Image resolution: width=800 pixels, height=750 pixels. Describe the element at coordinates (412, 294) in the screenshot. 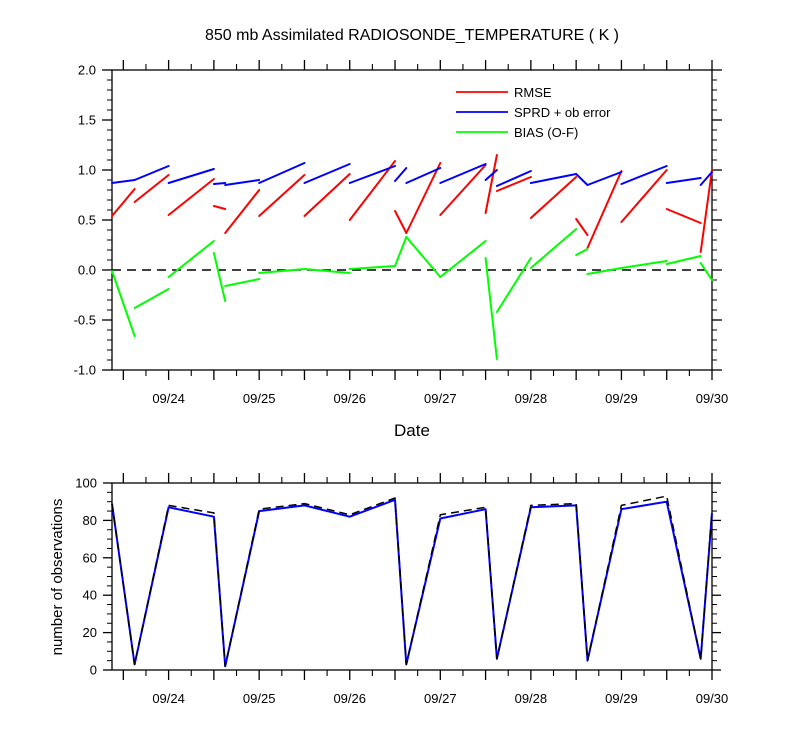

I see `bias-line-group` at that location.